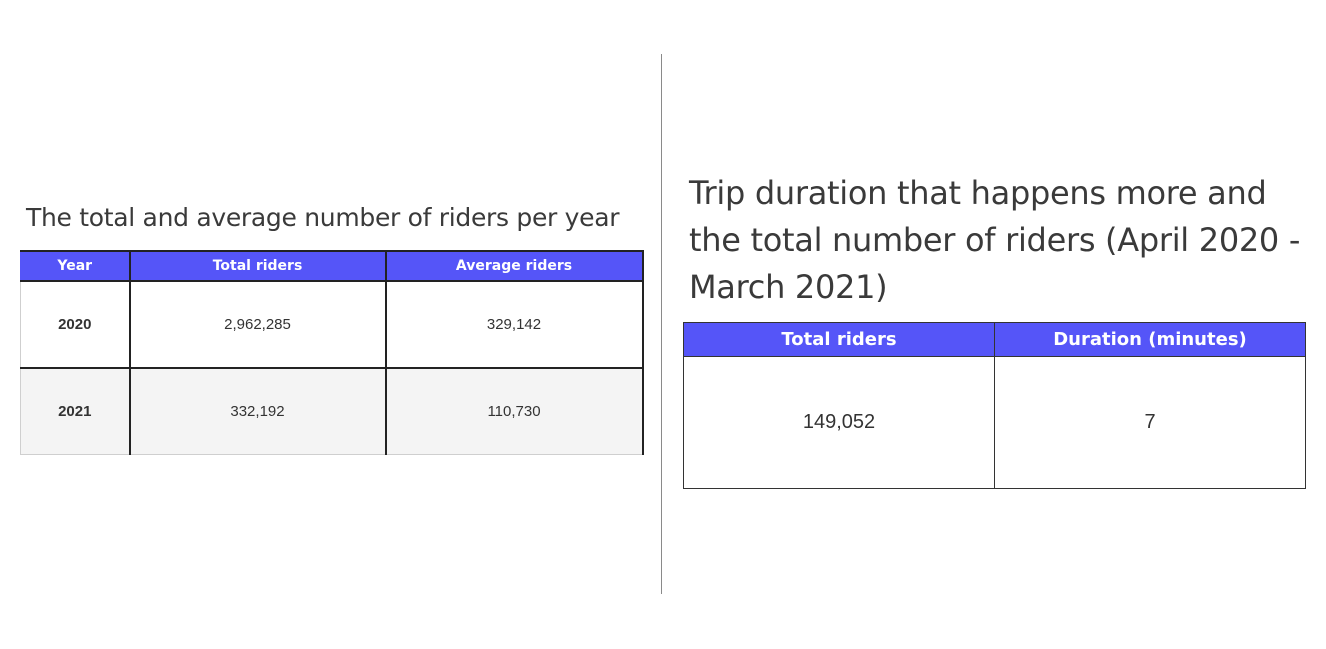 This screenshot has height=649, width=1326. I want to click on table-row: 149,052 7, so click(994, 422).